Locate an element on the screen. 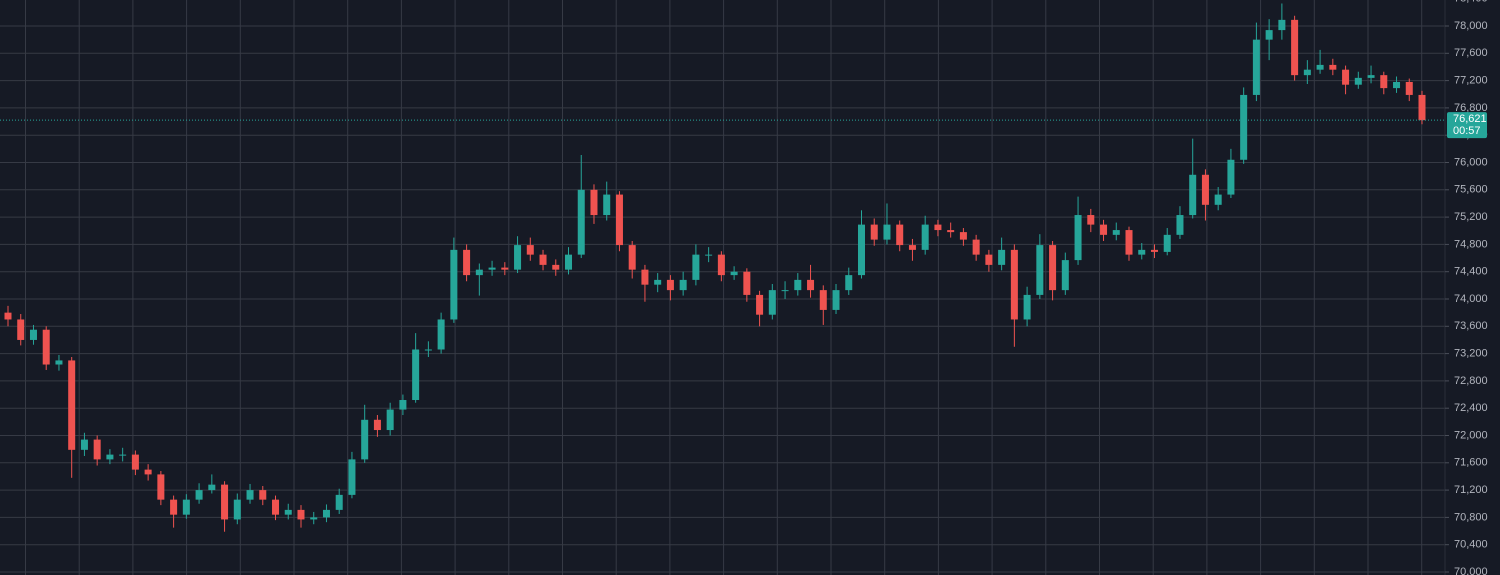  y-tick-label: 75,200 is located at coordinates (1471, 217).